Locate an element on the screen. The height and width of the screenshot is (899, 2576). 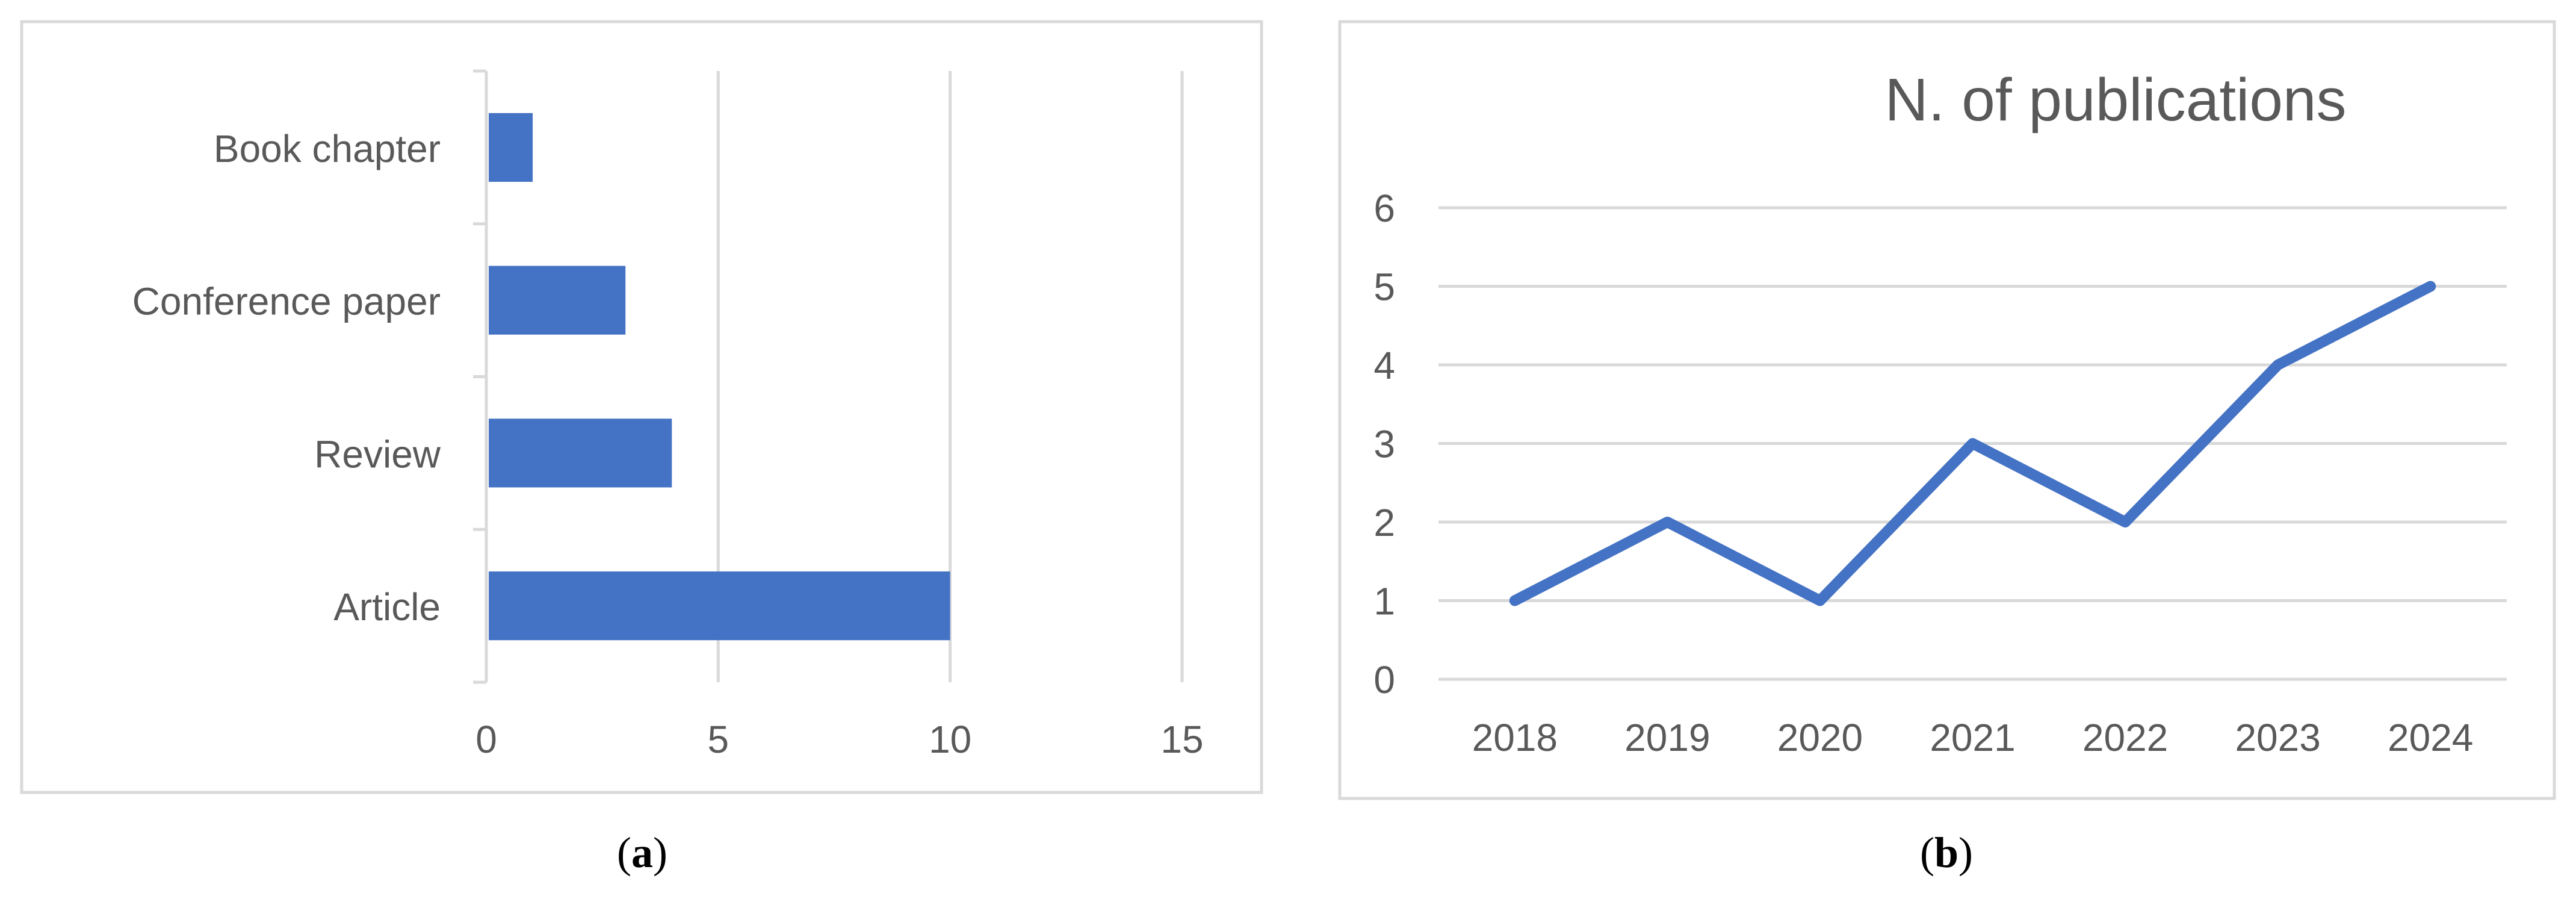
line-chart-series is located at coordinates (1973, 443).